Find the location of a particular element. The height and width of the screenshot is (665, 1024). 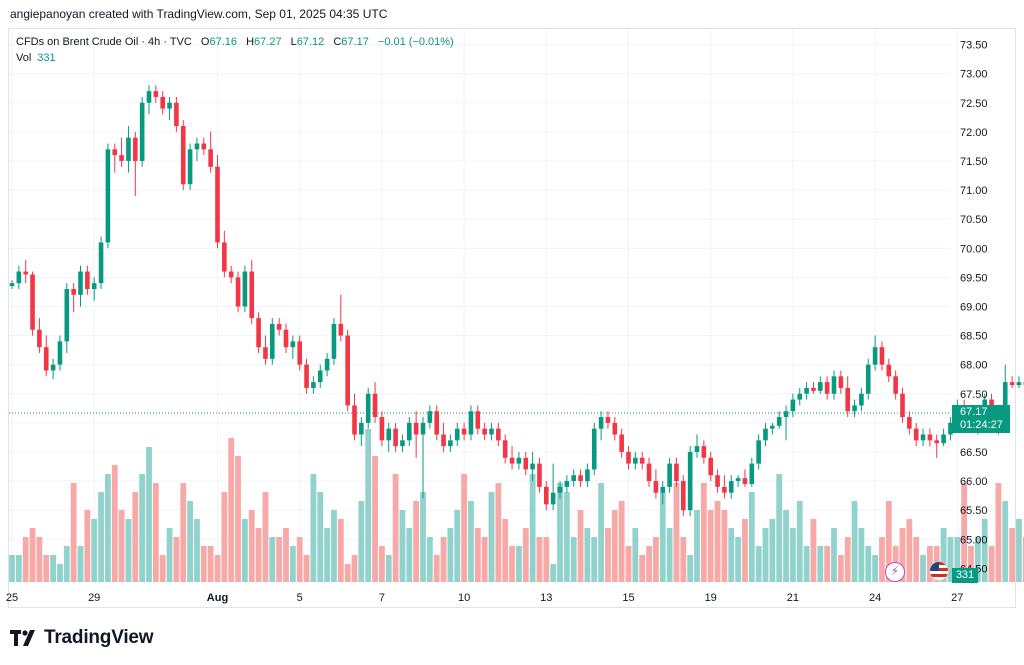

legend-open-label: O is located at coordinates (205, 42).